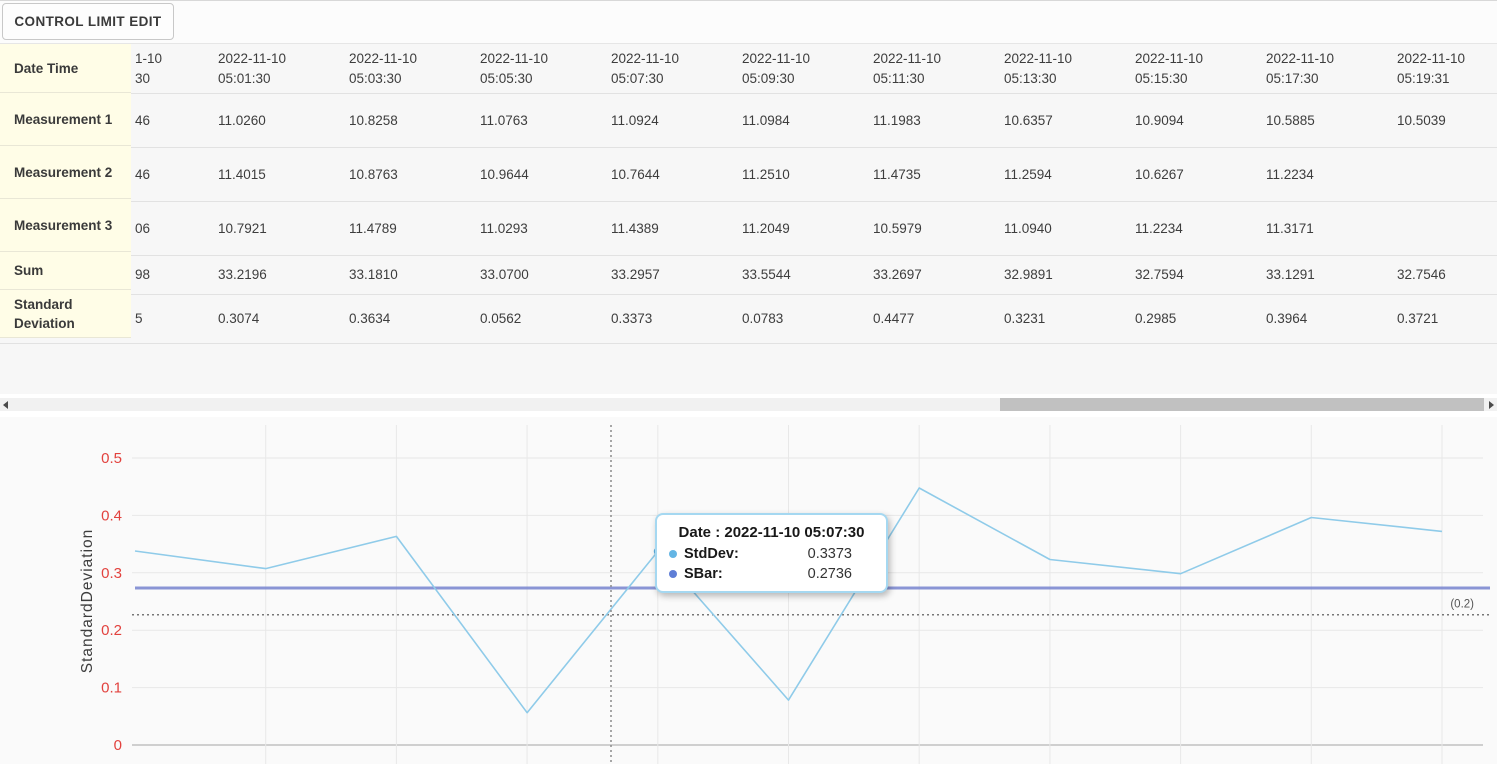  I want to click on scrollbar-thumb, so click(1242, 404).